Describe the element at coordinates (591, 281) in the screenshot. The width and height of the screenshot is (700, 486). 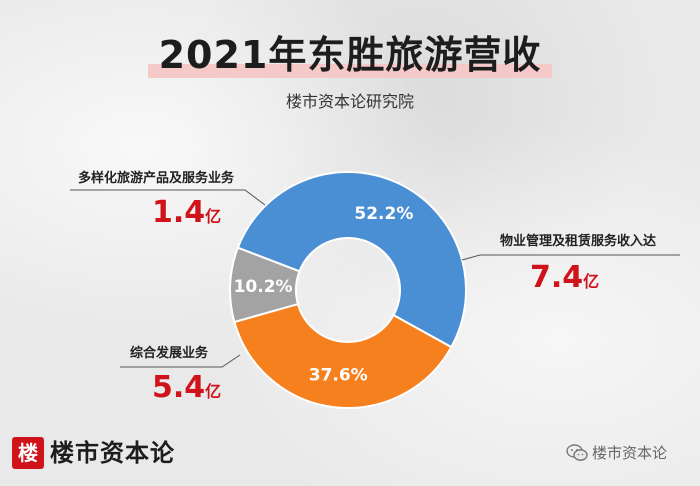
I see `callout-unit-property: 亿` at that location.